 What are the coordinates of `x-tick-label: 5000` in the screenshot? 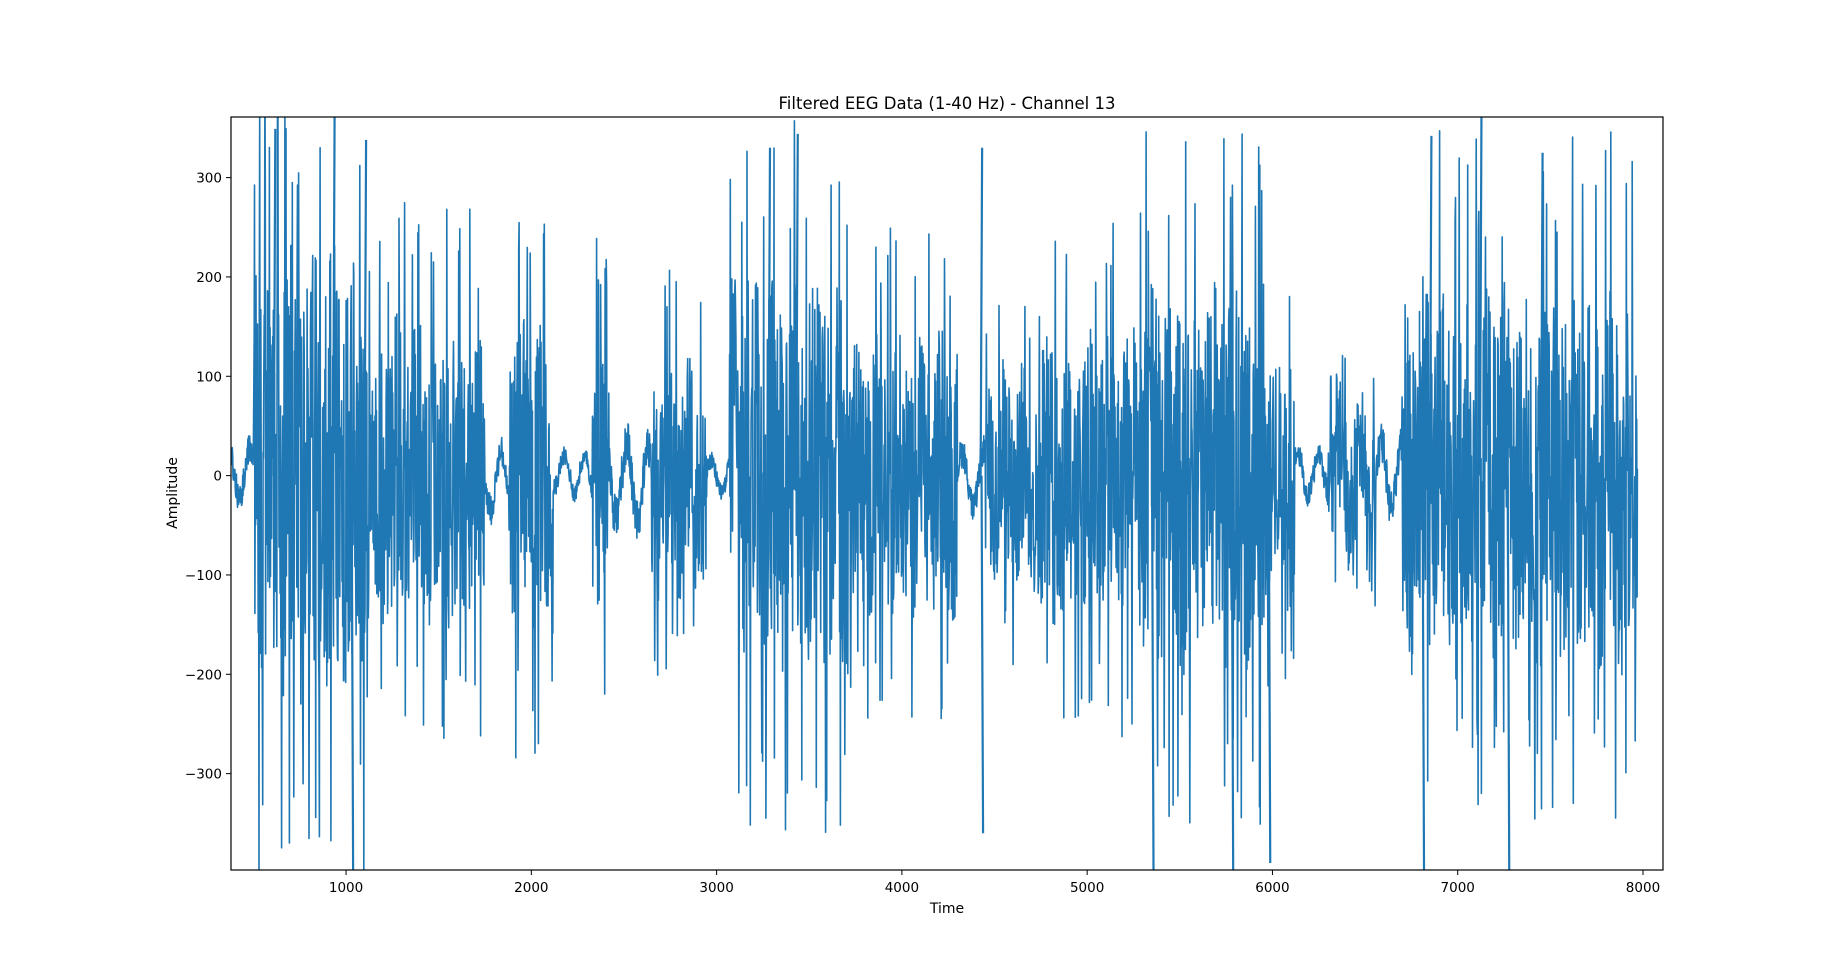 It's located at (1087, 888).